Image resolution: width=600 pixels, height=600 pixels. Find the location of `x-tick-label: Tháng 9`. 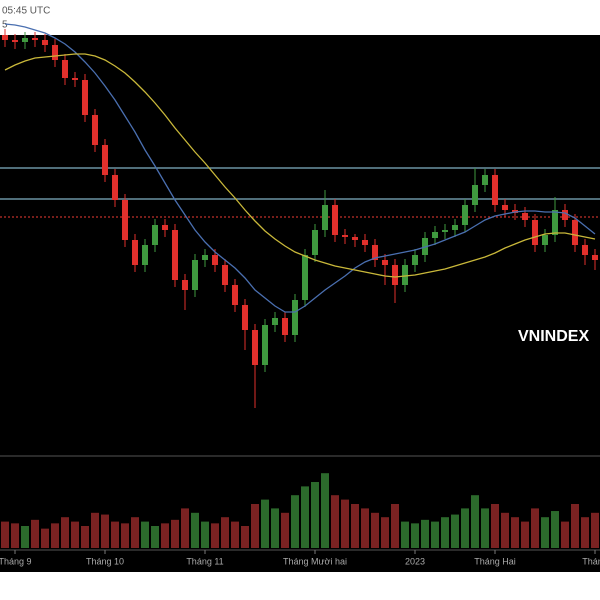

x-tick-label: Tháng 9 is located at coordinates (16, 561).